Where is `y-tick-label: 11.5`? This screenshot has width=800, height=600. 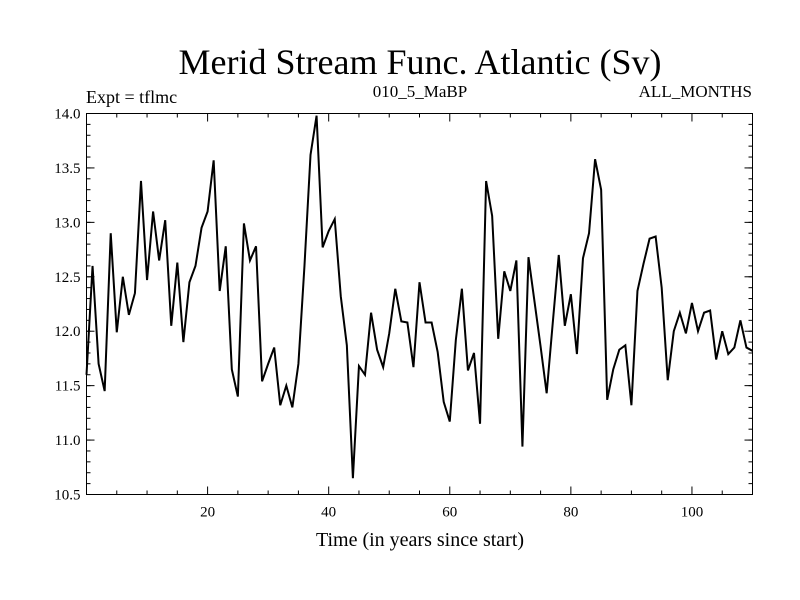
y-tick-label: 11.5 is located at coordinates (68, 387).